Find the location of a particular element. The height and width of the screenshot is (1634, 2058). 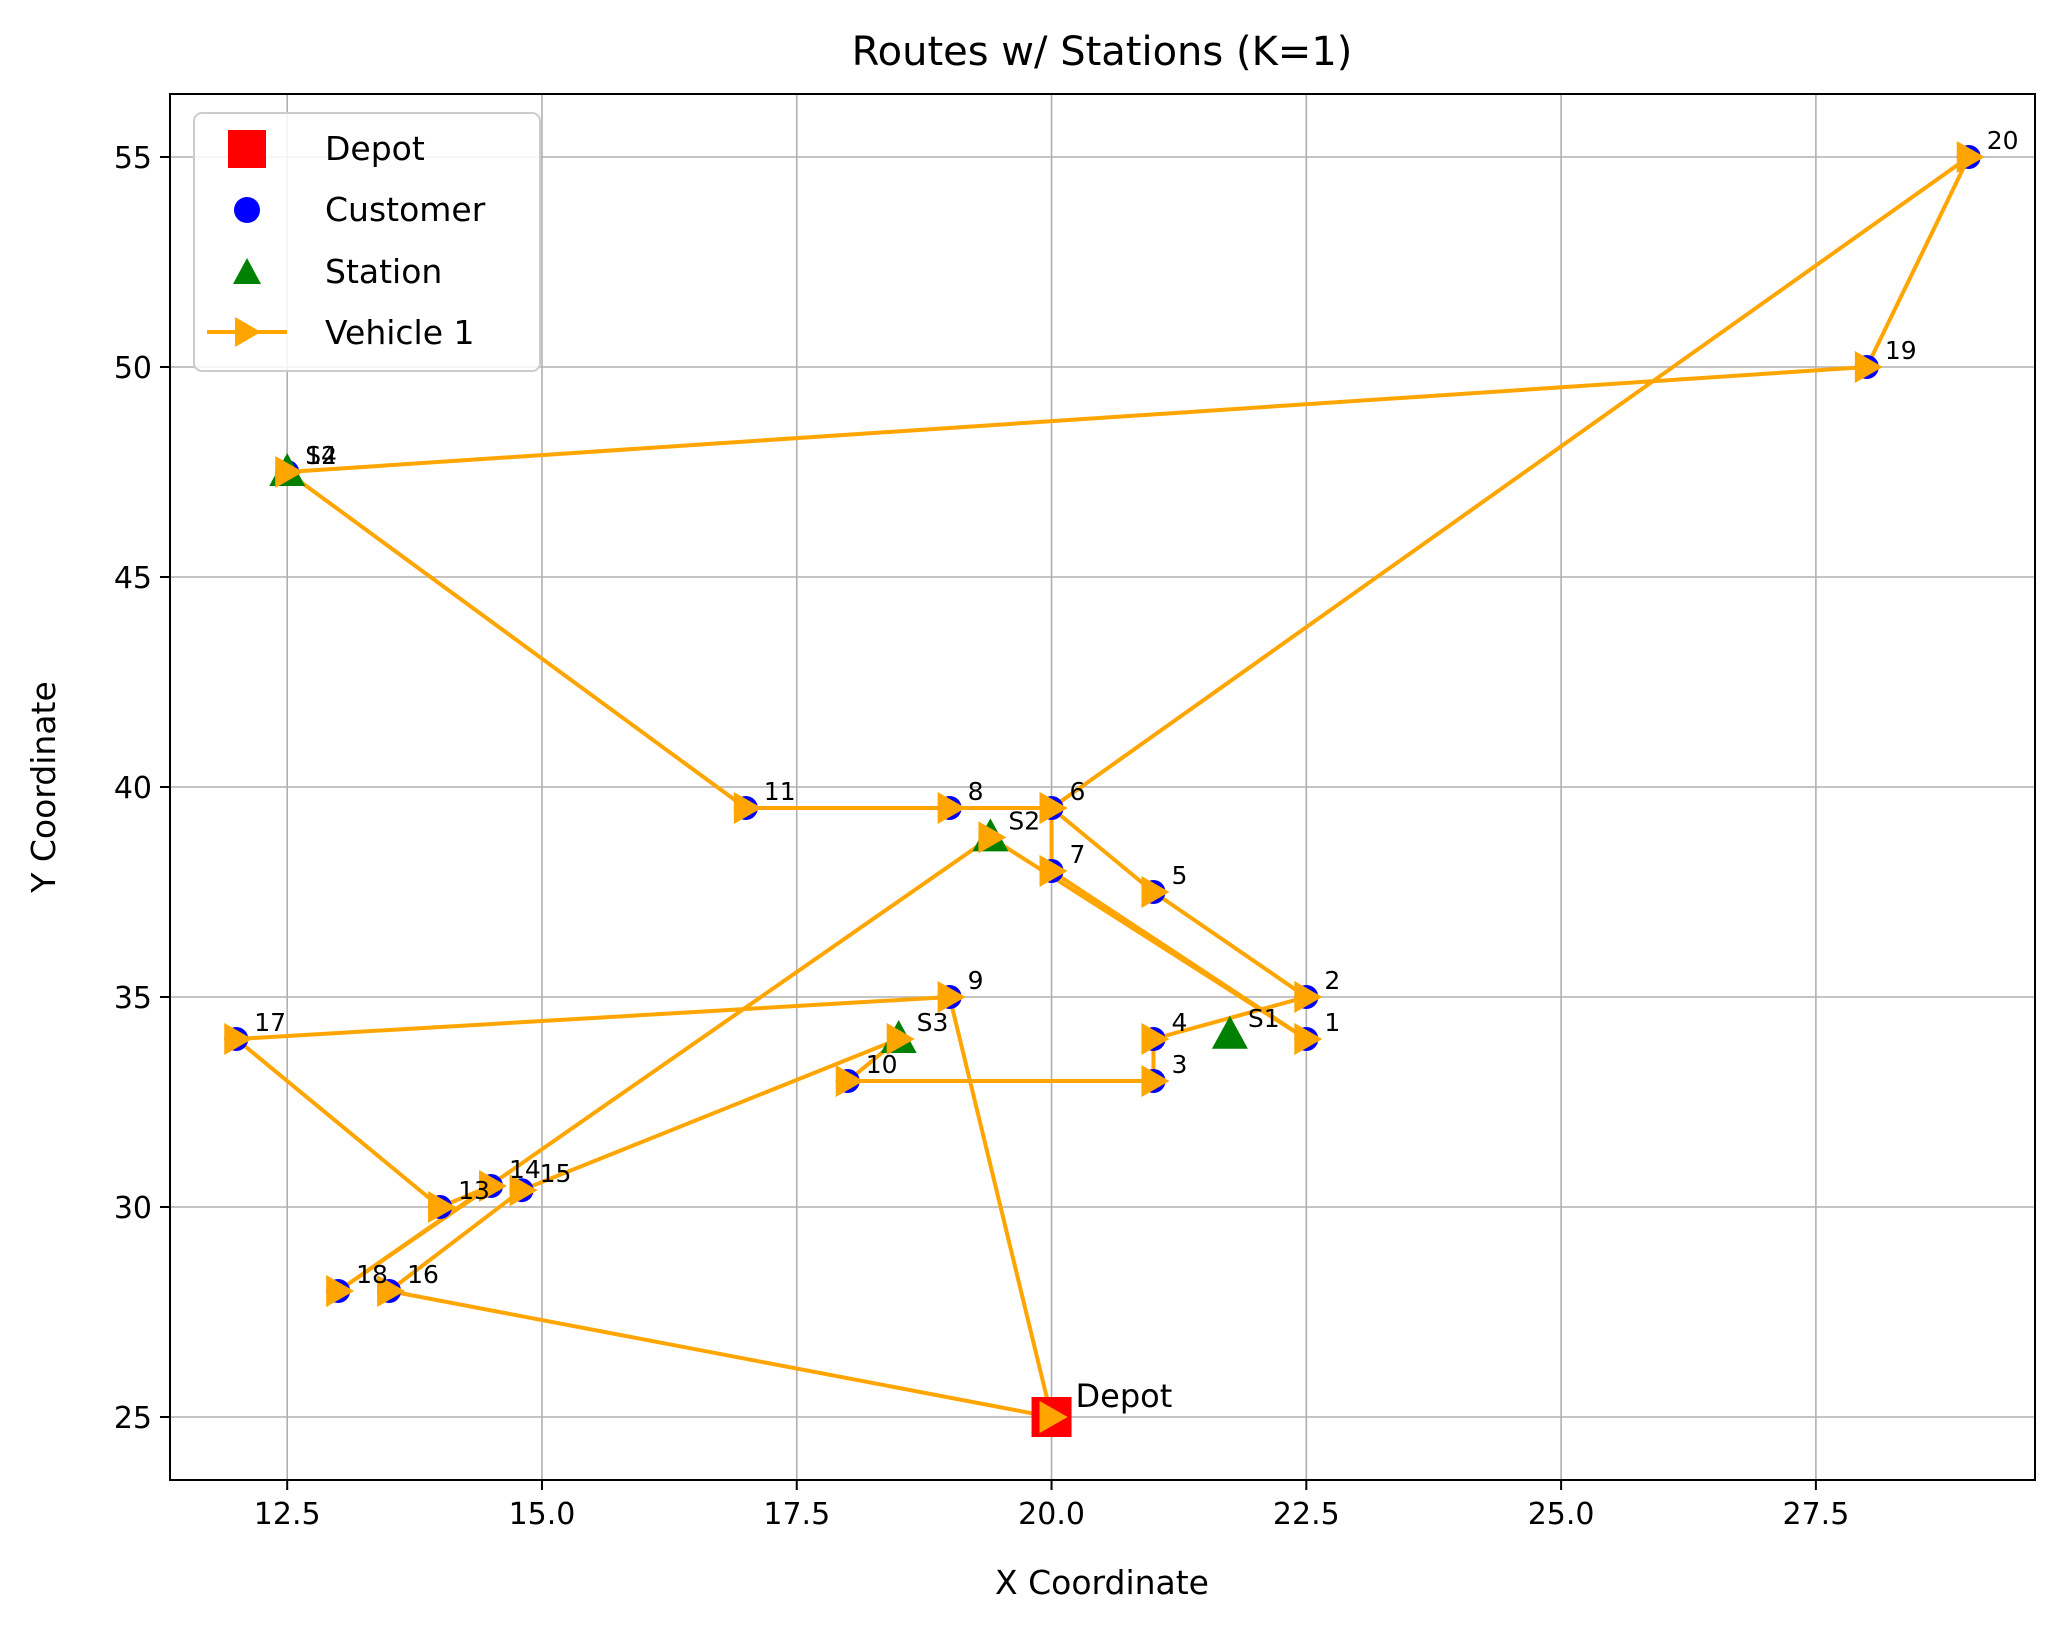

customer-label: 5 is located at coordinates (1179, 875).